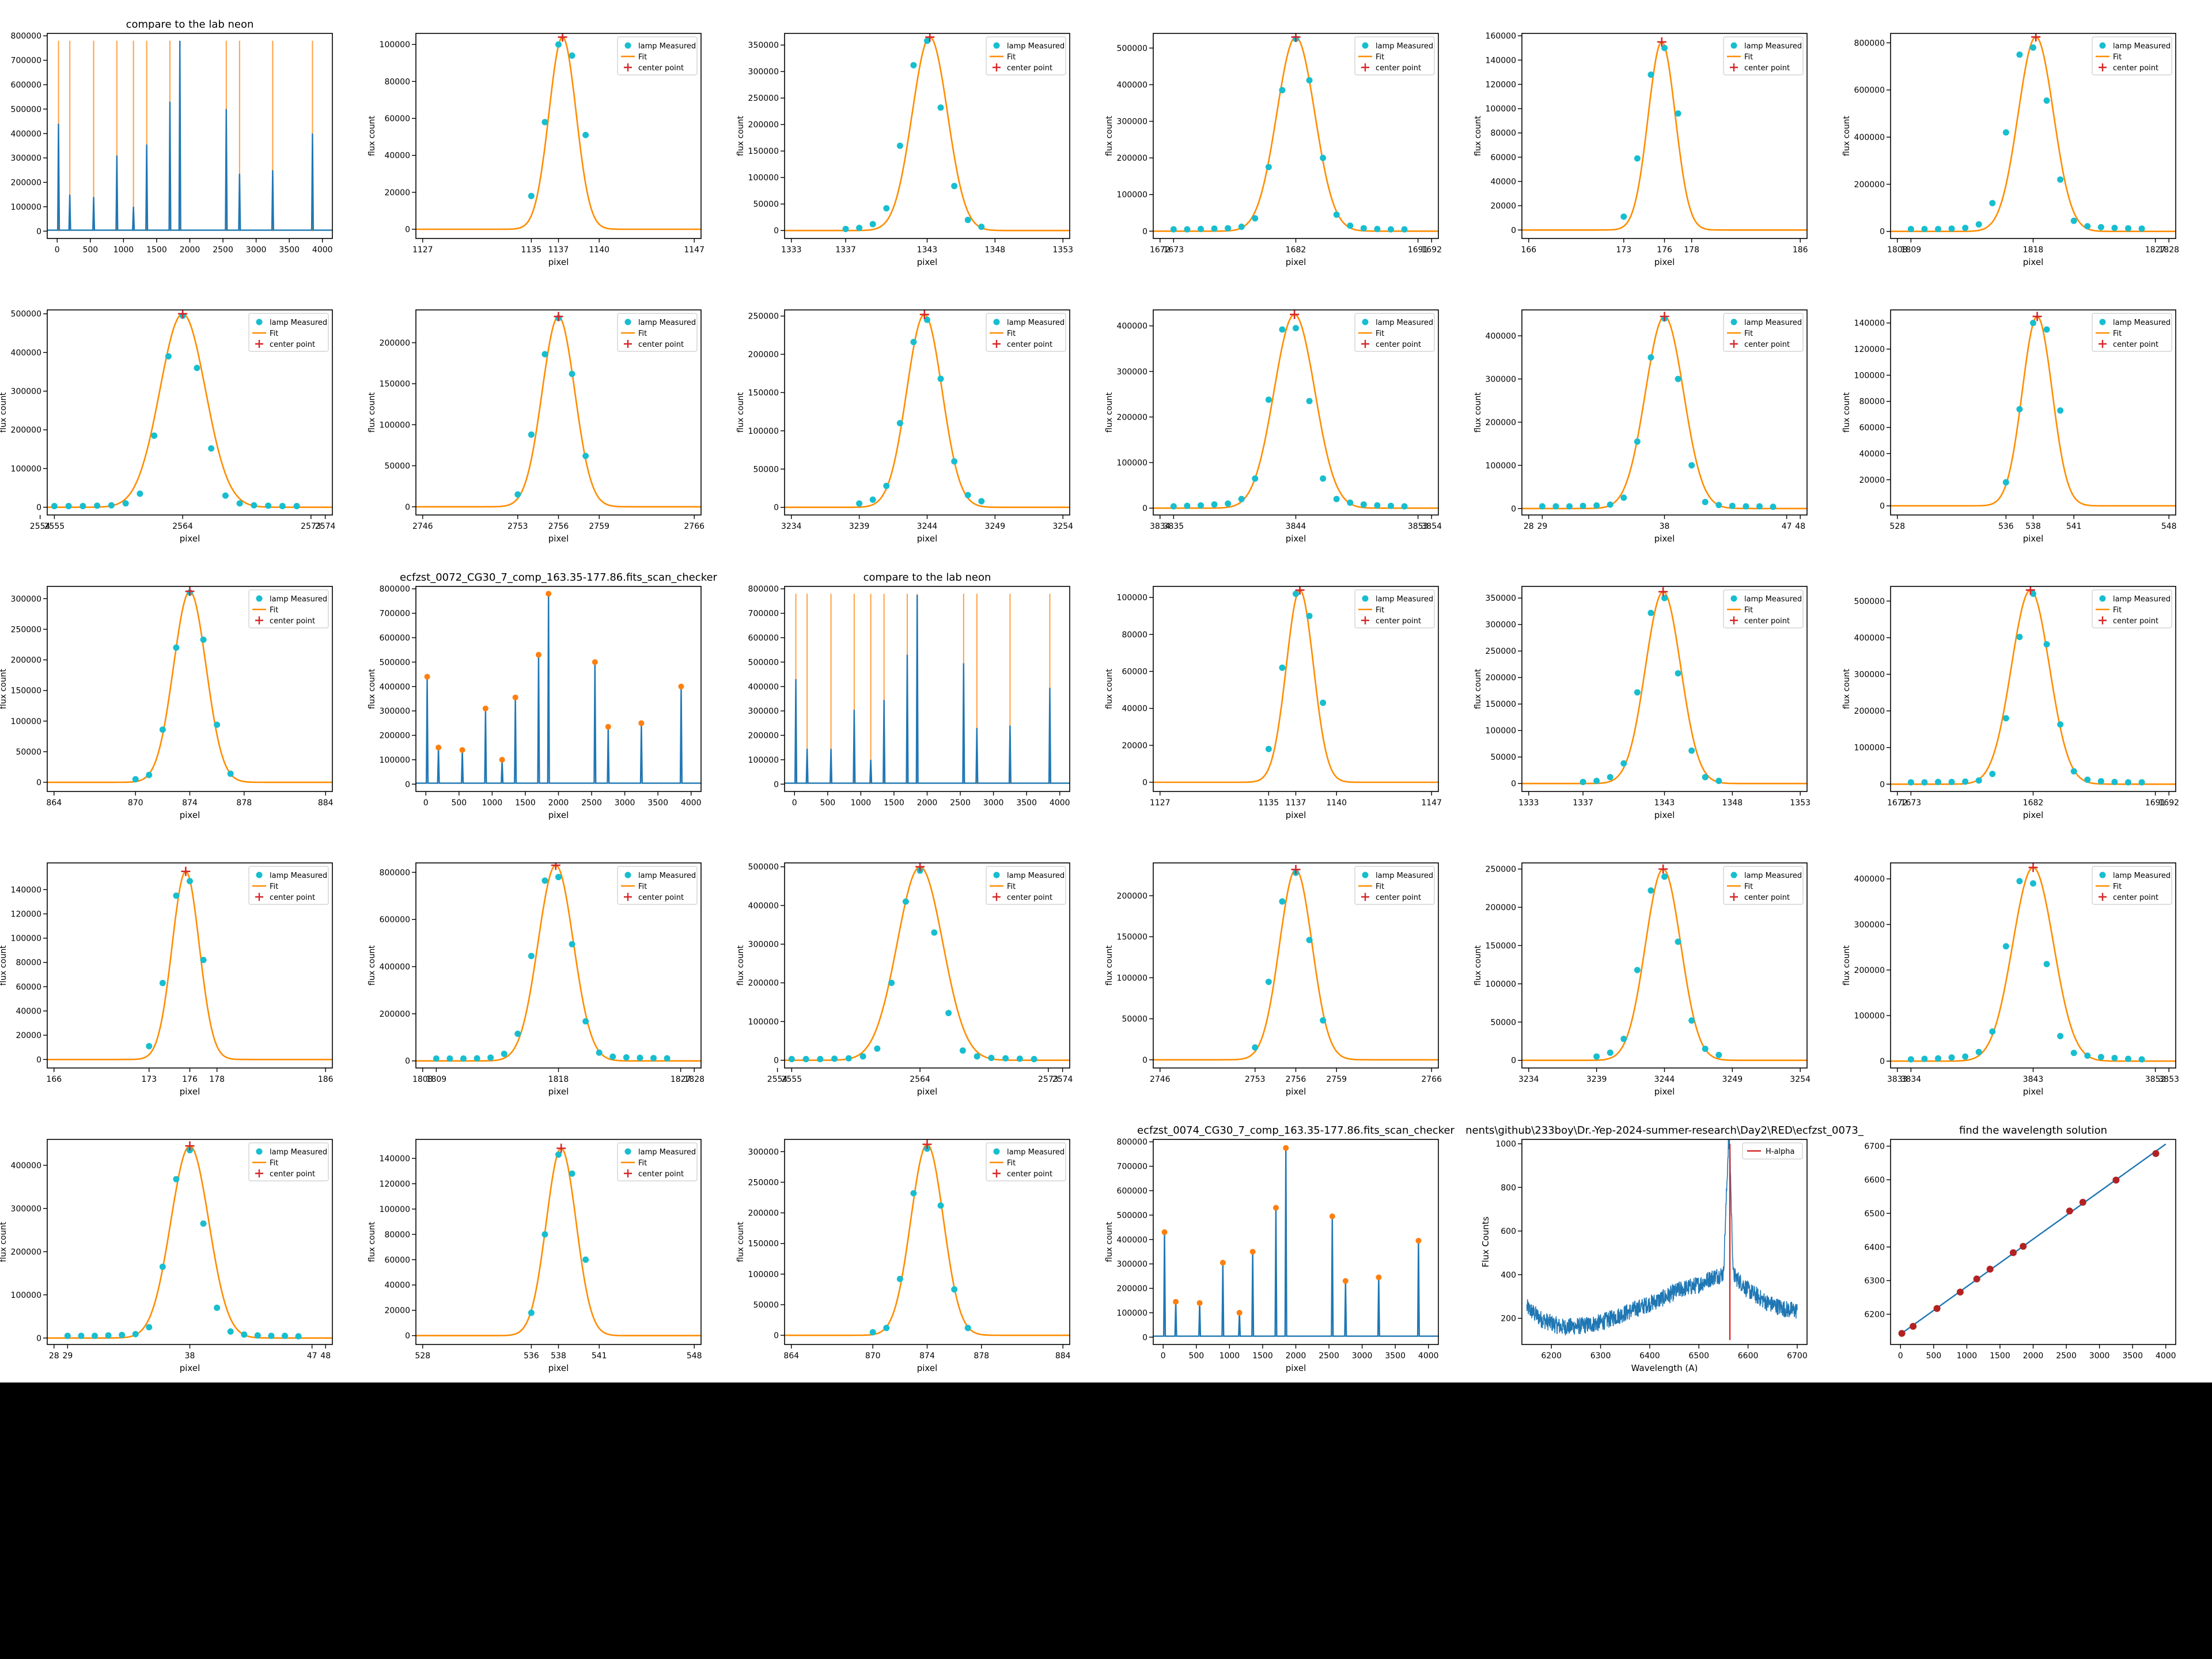 This screenshot has width=2212, height=1659. Describe the element at coordinates (763, 614) in the screenshot. I see `y-tick-label: 700000` at that location.